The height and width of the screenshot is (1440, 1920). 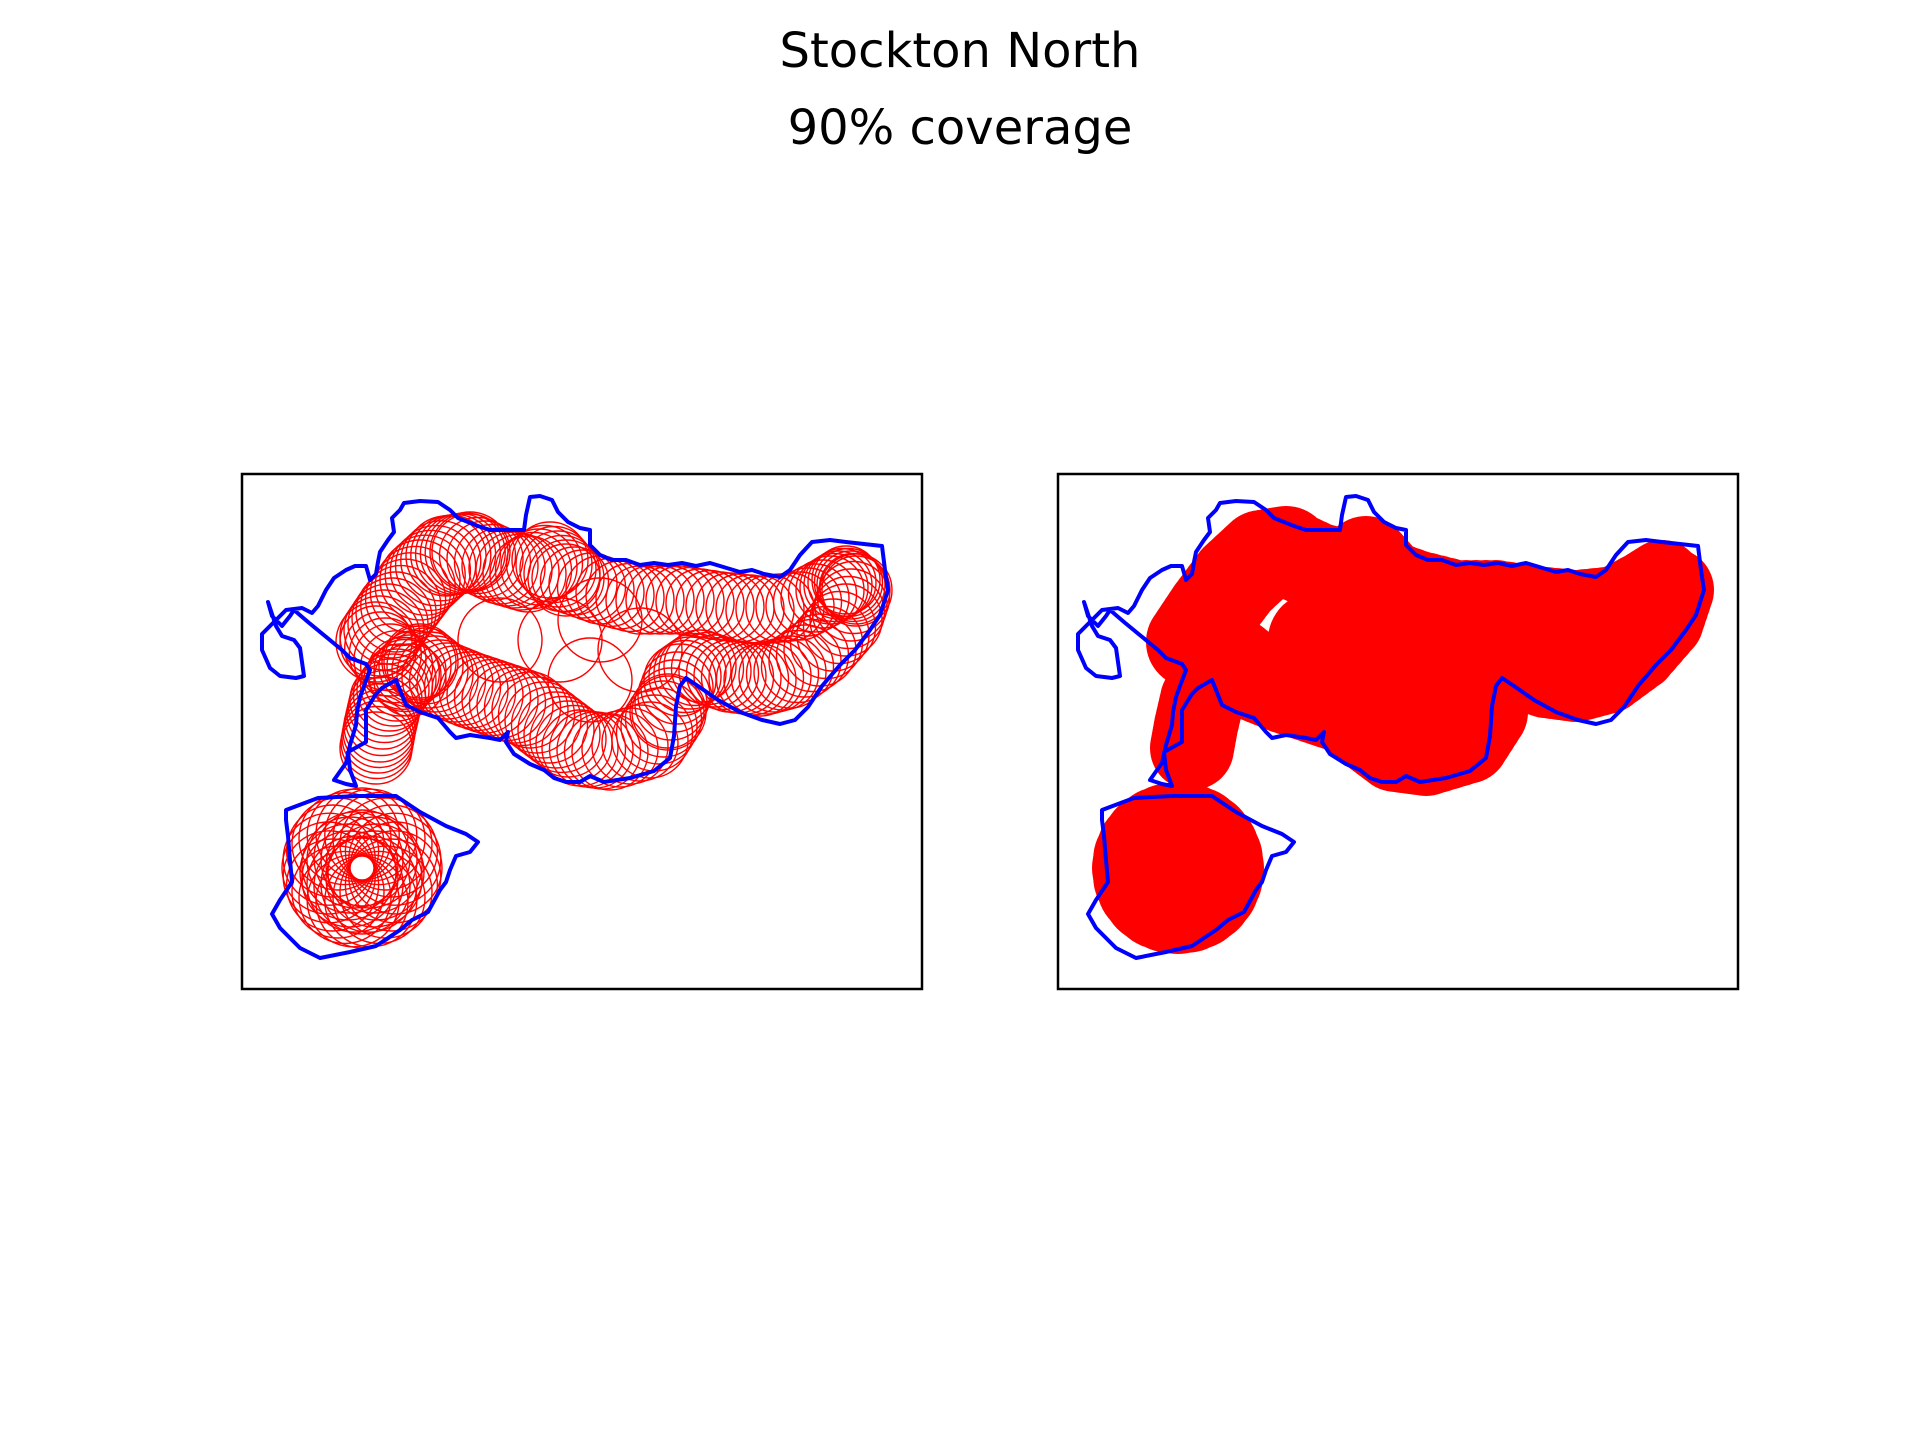 I want to click on figure-subtitle: 90% coverage, so click(x=960, y=128).